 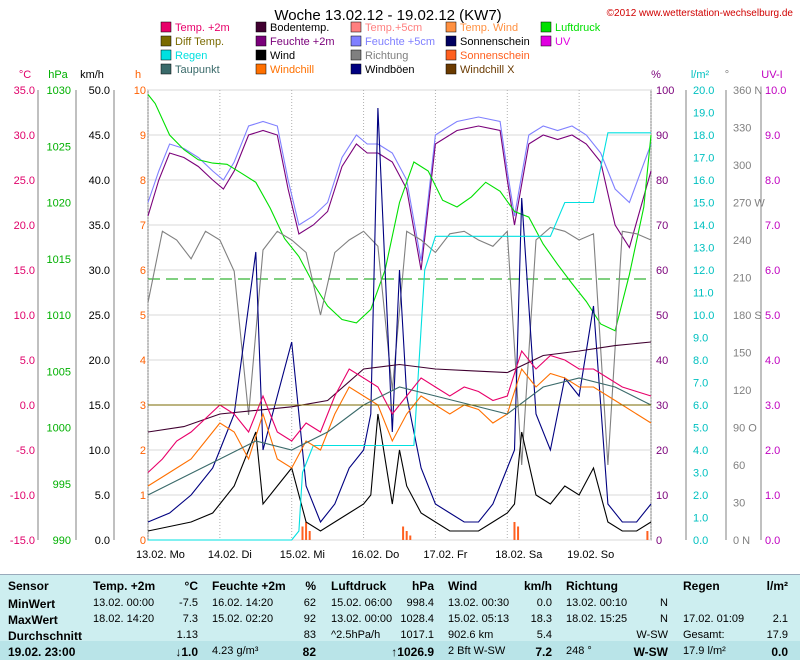 What do you see at coordinates (422, 586) in the screenshot?
I see `header-pressure-unit: hPa` at bounding box center [422, 586].